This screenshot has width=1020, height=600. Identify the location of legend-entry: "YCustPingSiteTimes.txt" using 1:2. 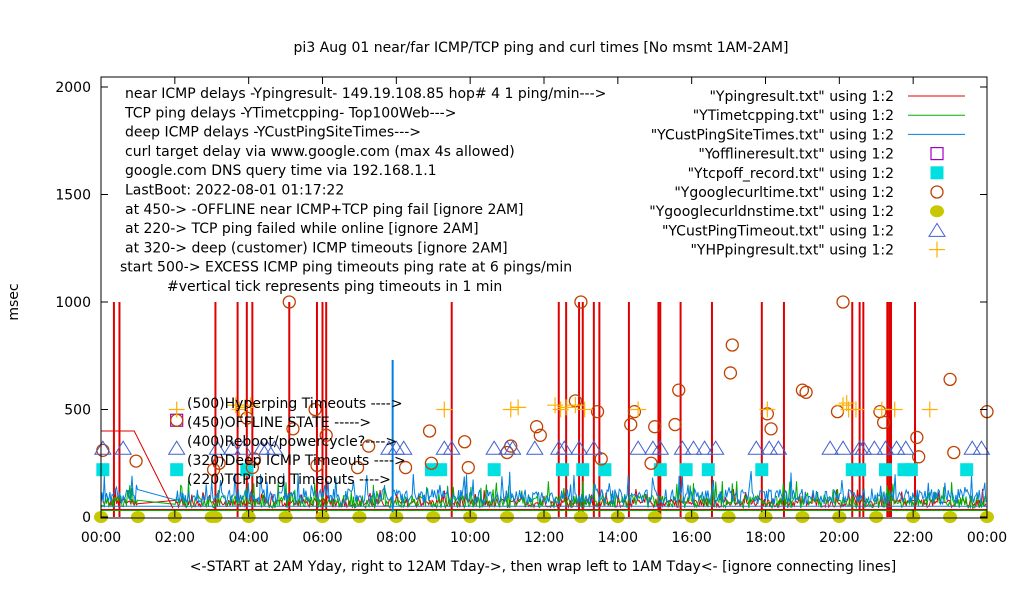
(808, 135).